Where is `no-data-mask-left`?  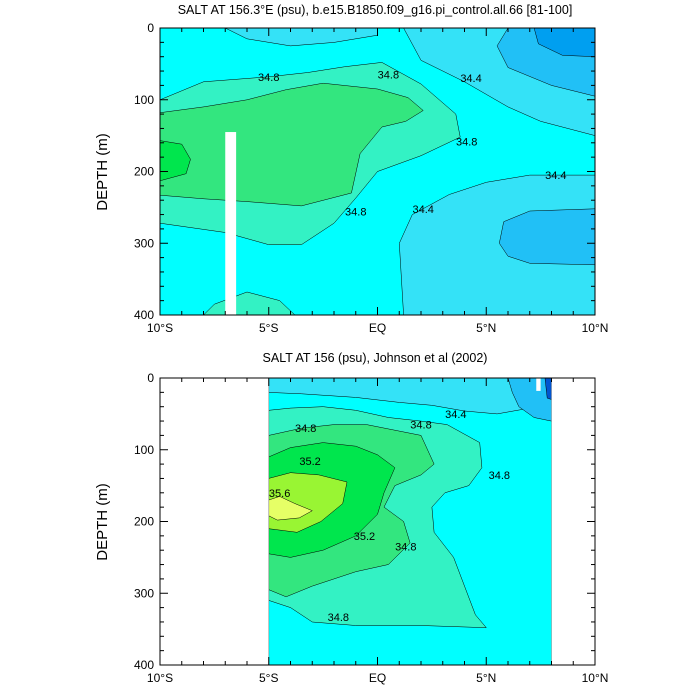 no-data-mask-left is located at coordinates (214, 521).